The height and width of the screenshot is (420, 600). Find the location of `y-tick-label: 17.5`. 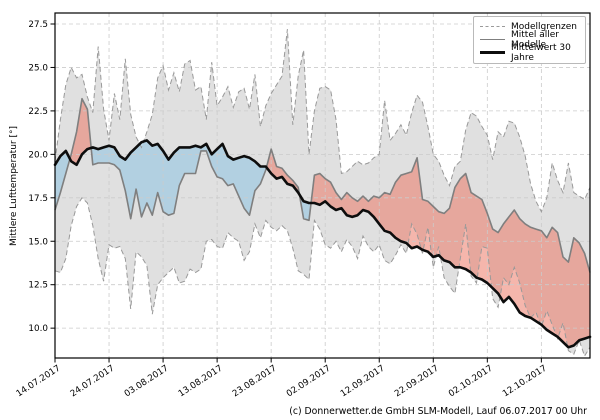

y-tick-label: 17.5 is located at coordinates (38, 199).